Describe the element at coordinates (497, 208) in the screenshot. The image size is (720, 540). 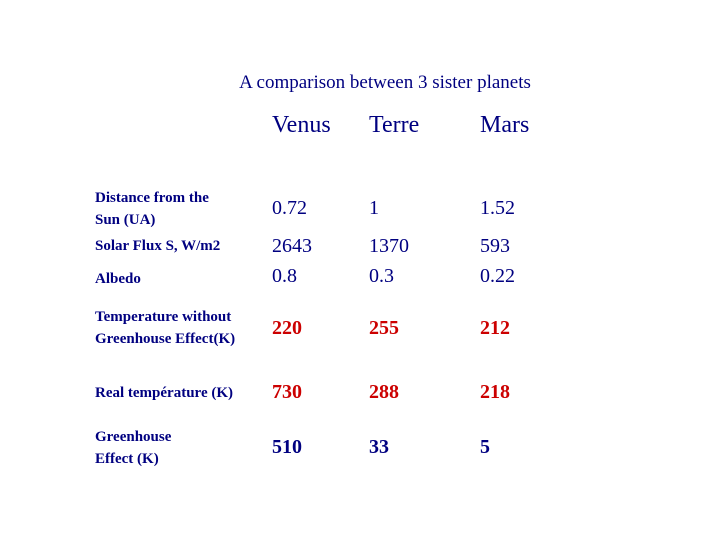
I see `cell-value: 1.52` at that location.